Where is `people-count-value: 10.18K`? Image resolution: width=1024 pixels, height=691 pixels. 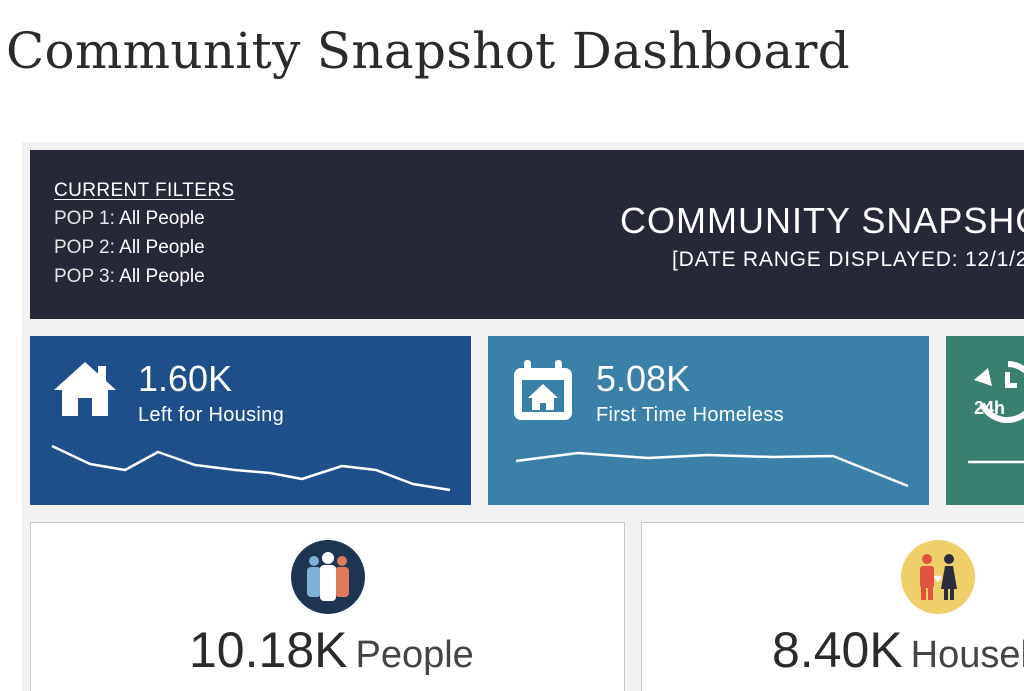
people-count-value: 10.18K is located at coordinates (268, 650).